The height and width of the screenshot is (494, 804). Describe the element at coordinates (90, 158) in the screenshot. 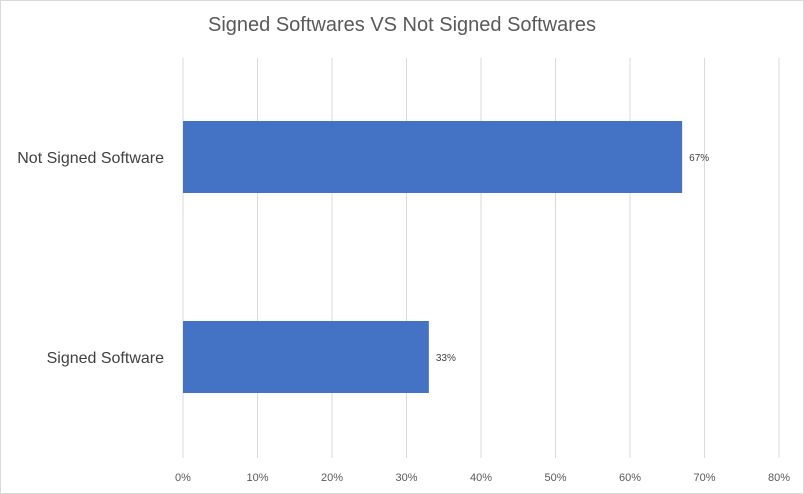

I see `y-category-label: Not Signed Software` at that location.